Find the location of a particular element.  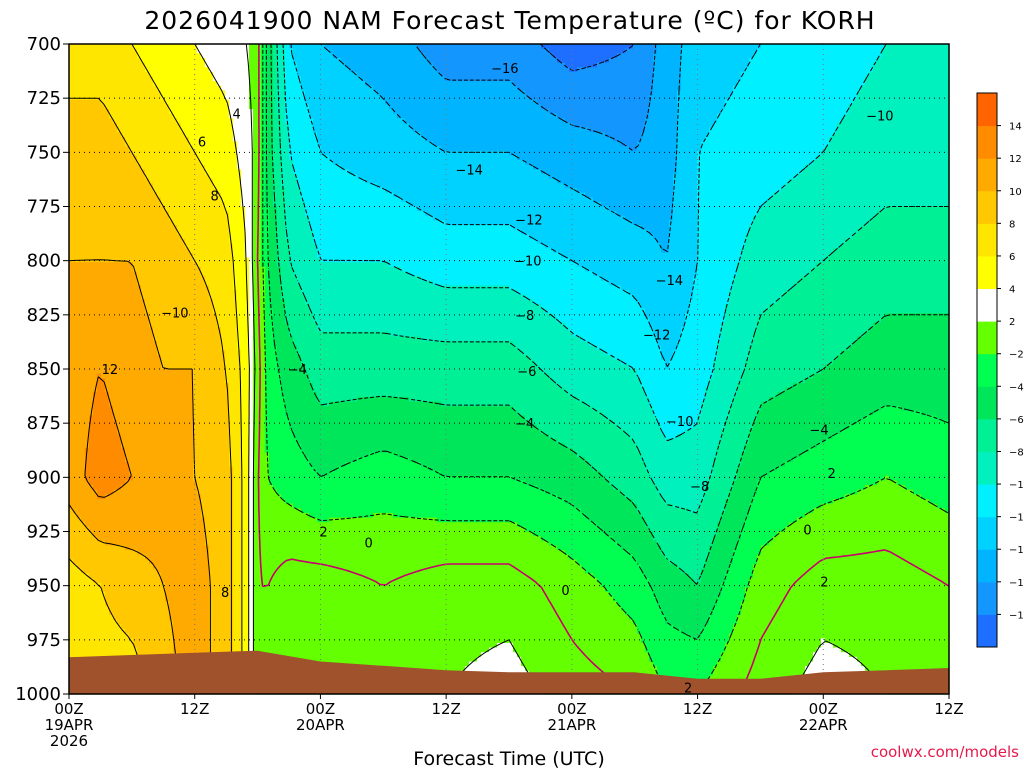

colorbar-label: 6 is located at coordinates (1012, 257).